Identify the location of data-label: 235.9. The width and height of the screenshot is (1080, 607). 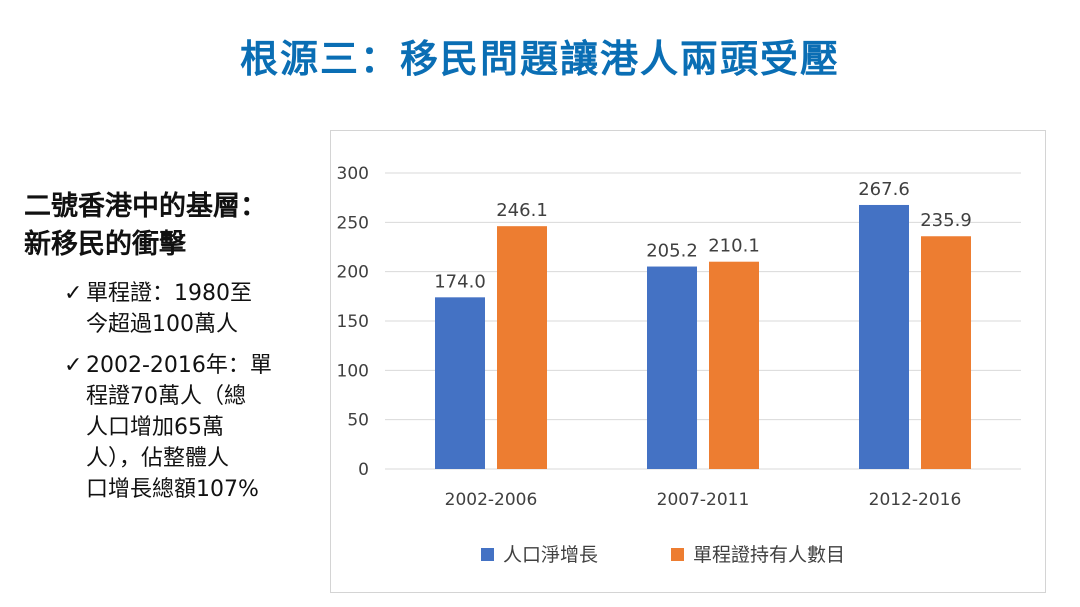
(946, 220).